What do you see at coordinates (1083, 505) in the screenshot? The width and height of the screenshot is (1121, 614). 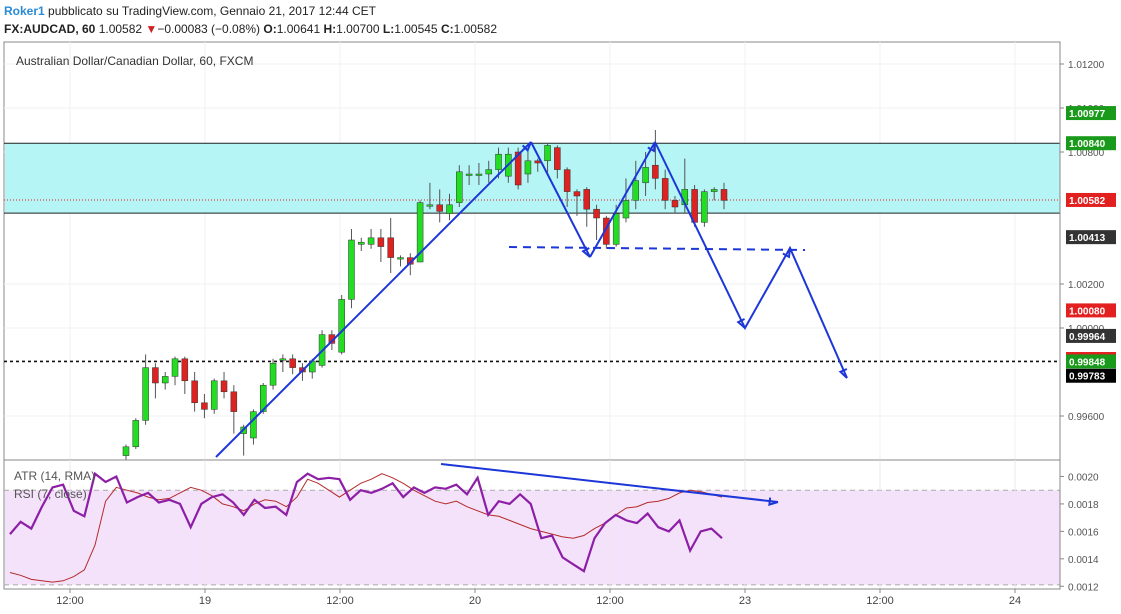 I see `indicator-tick-label: 0.0018` at bounding box center [1083, 505].